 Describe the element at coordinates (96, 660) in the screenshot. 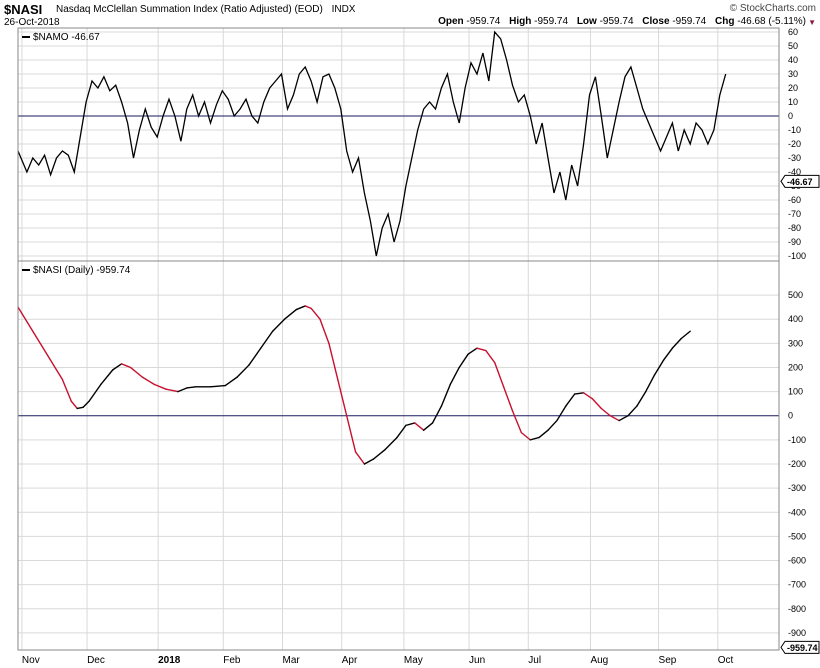

I see `x-axis-label: Dec` at that location.